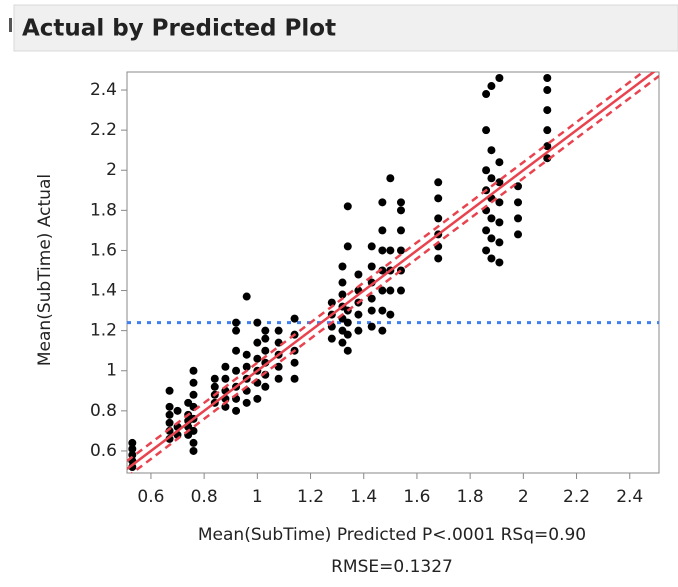 The width and height of the screenshot is (678, 587). Describe the element at coordinates (629, 497) in the screenshot. I see `x-tick-label: 2.4` at that location.